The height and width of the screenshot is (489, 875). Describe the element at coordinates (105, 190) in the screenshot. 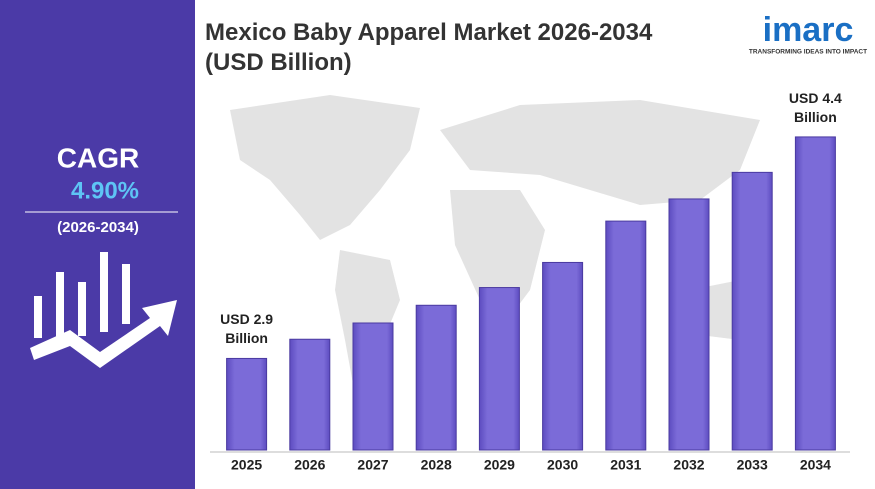

I see `cagr-value: 4.90%` at that location.